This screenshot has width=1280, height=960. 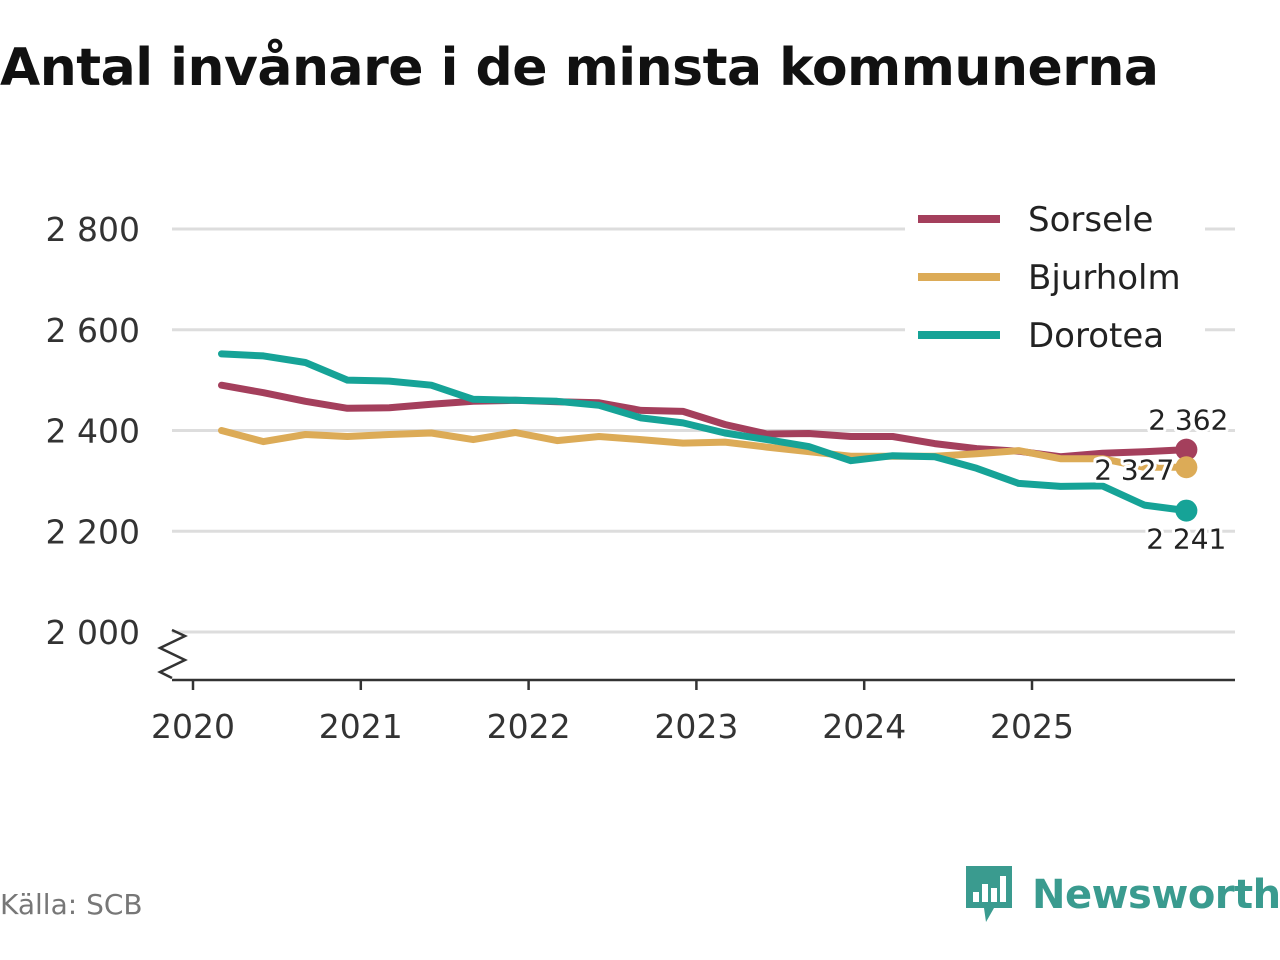 I want to click on legend-label-bjurholm: Bjurholm, so click(x=1104, y=278).